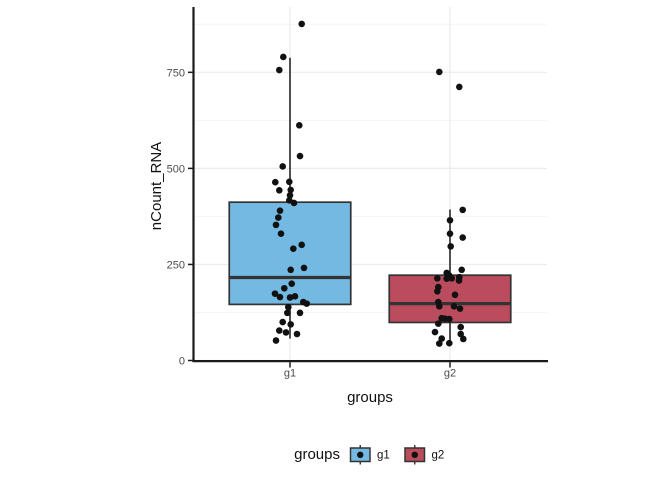 Image resolution: width=672 pixels, height=485 pixels. I want to click on y-tick-label: 750, so click(176, 73).